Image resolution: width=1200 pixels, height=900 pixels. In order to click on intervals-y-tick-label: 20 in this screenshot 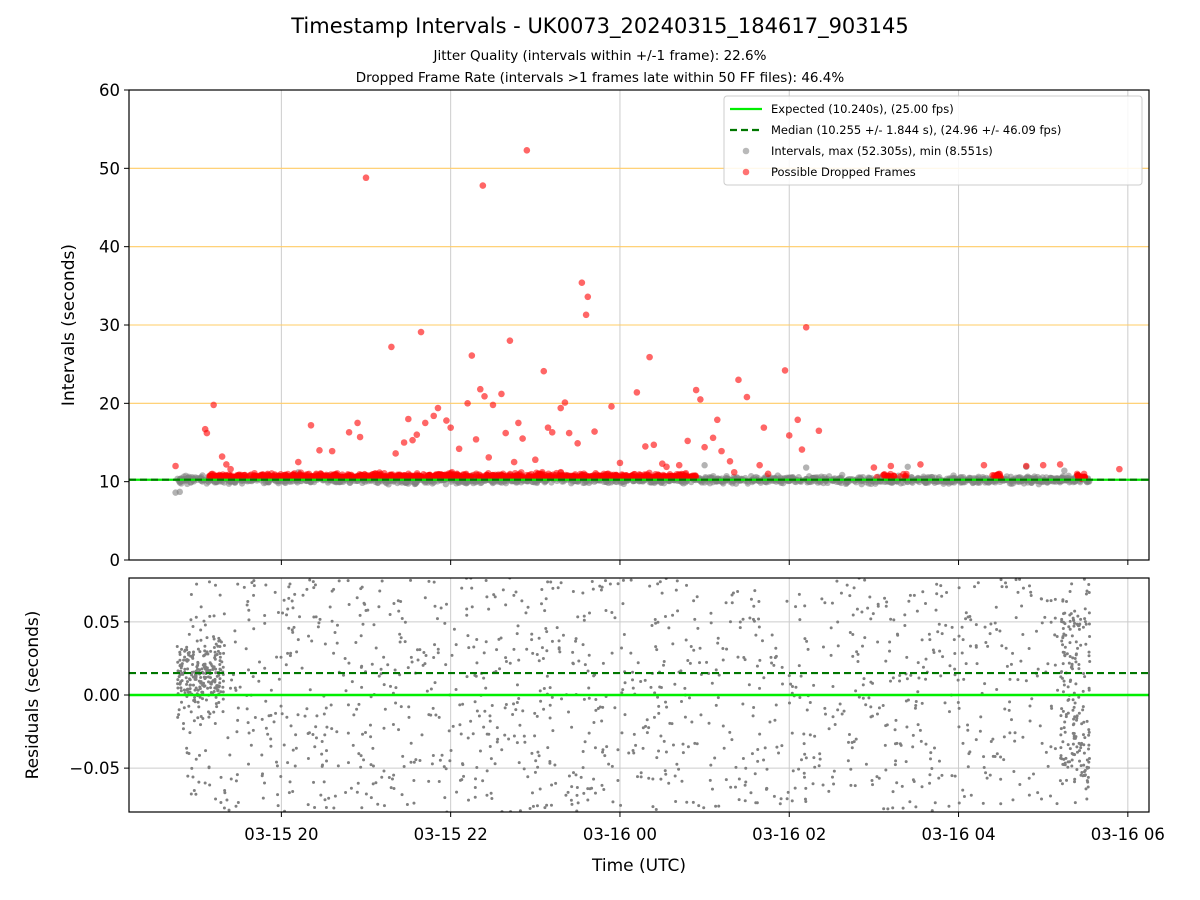, I will do `click(109, 403)`.